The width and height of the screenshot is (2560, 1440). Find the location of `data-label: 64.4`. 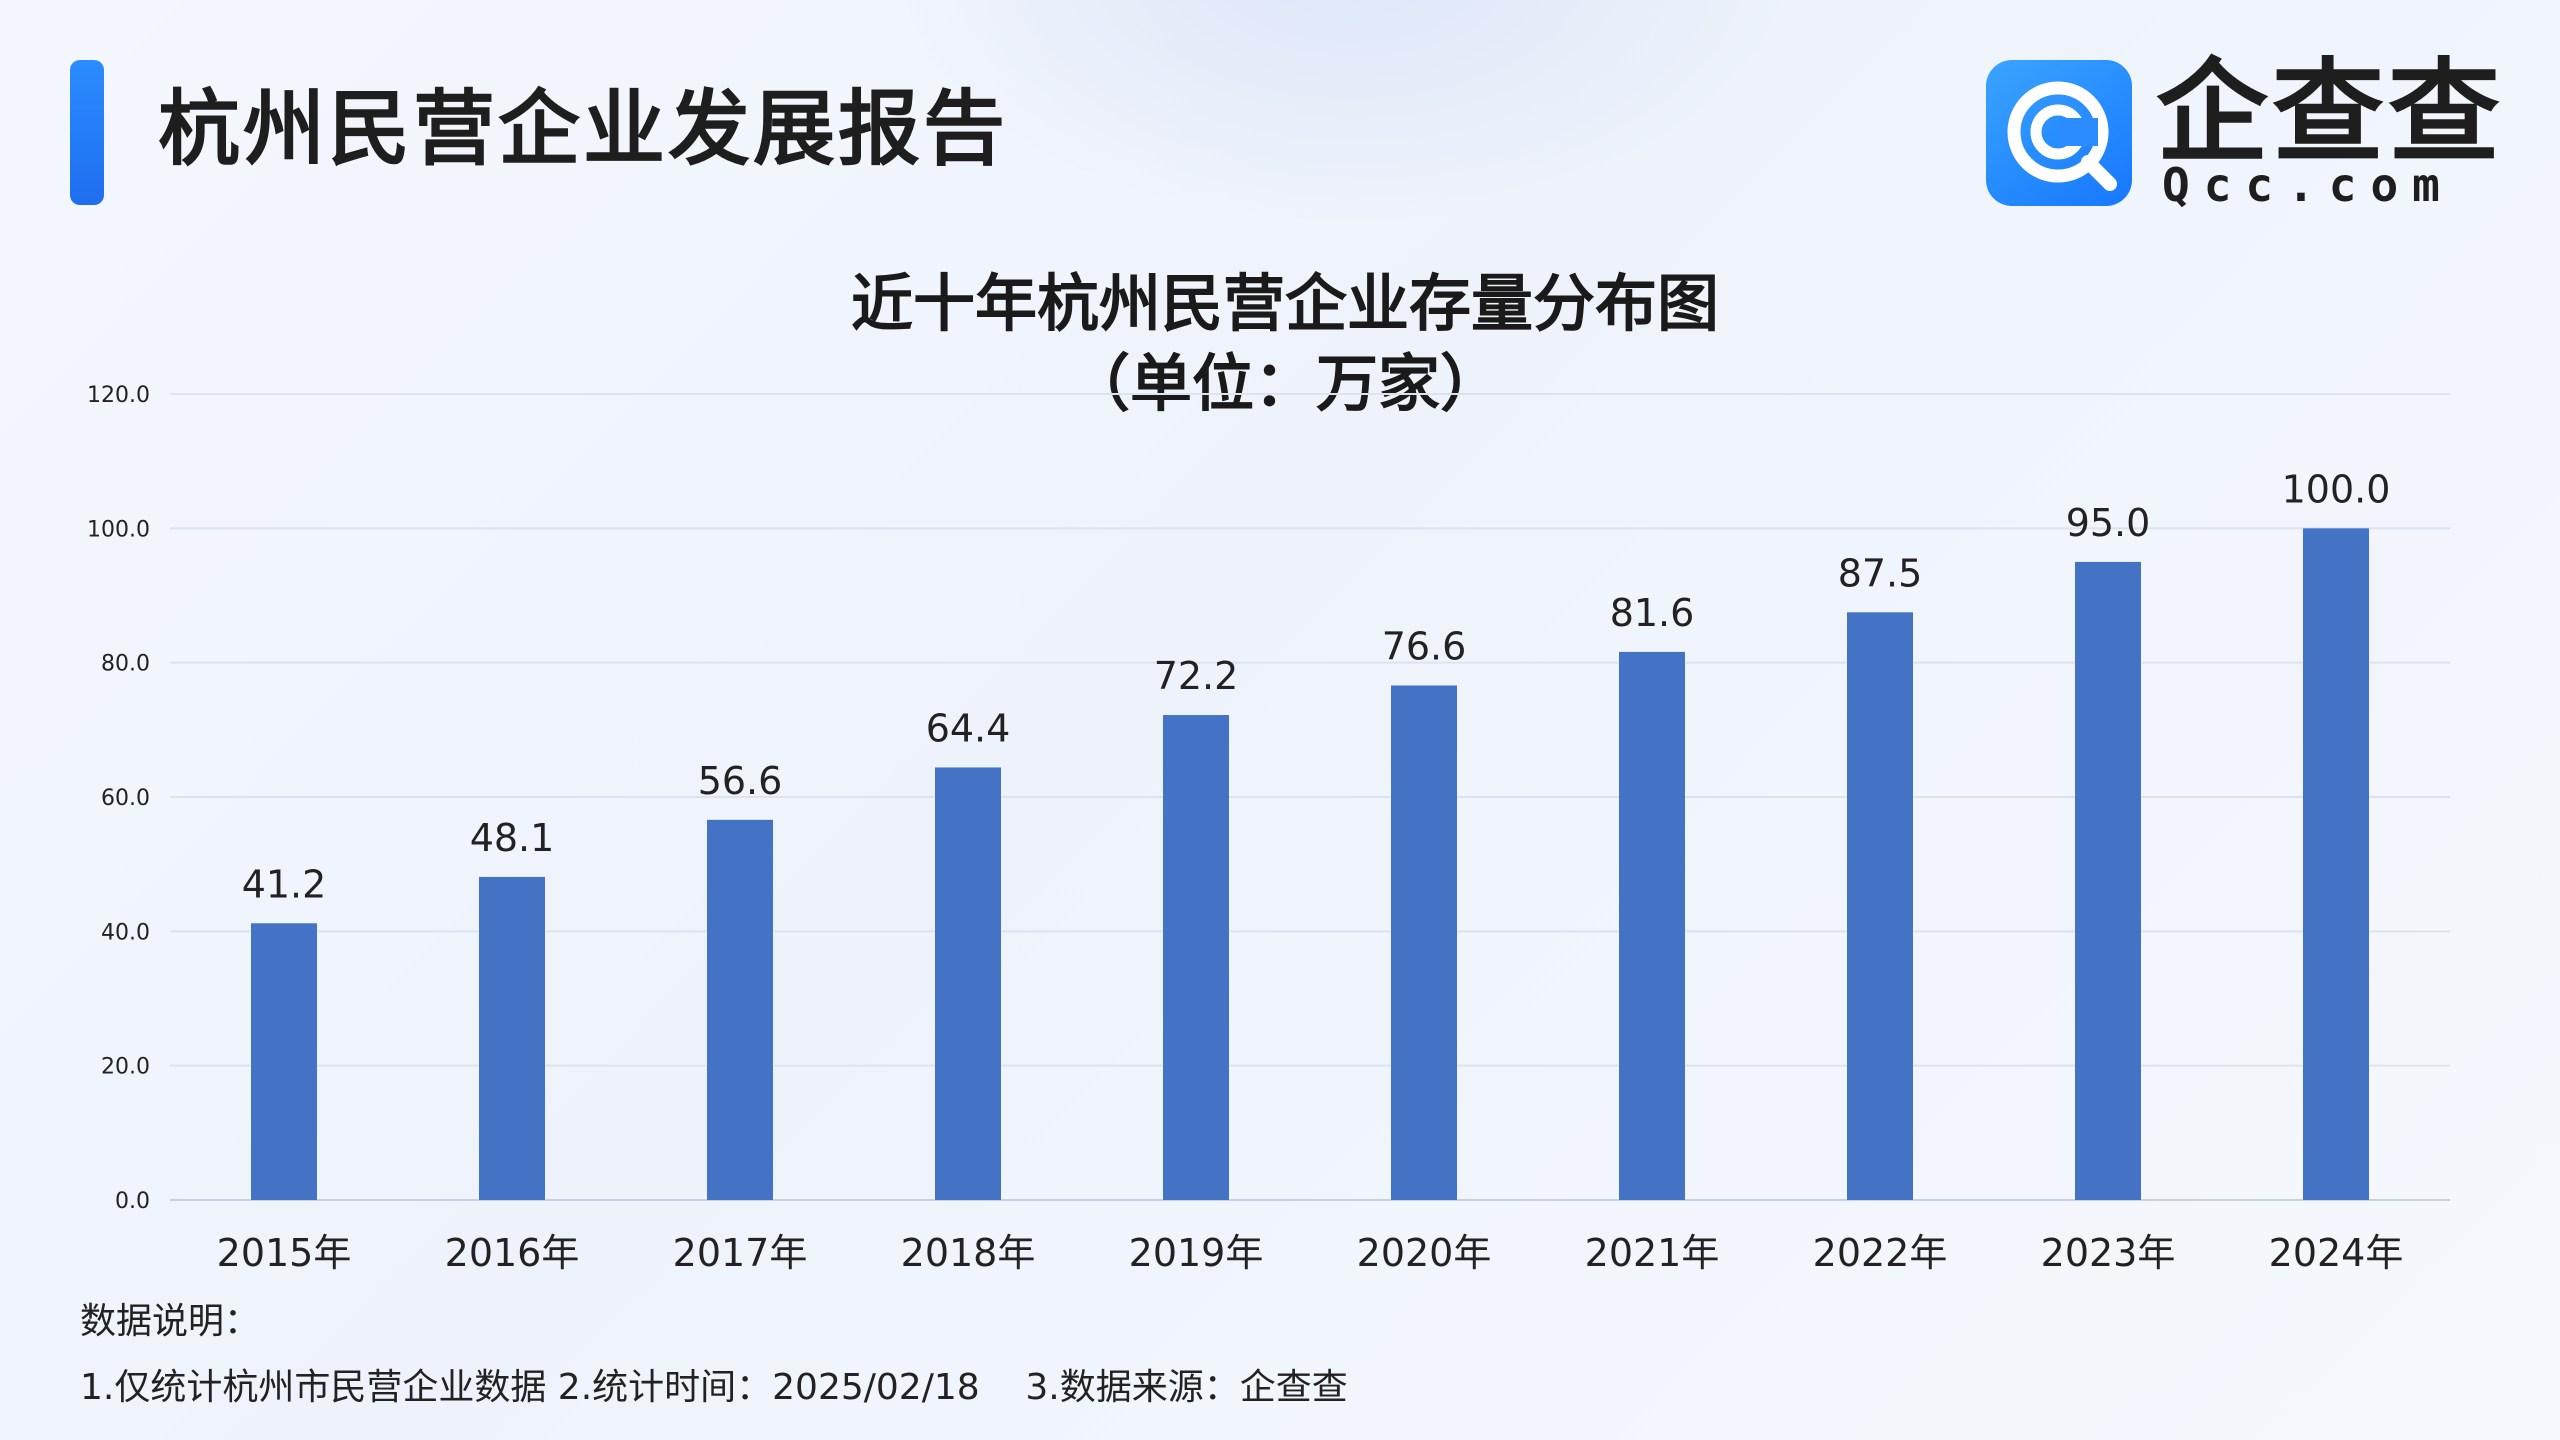

data-label: 64.4 is located at coordinates (968, 728).